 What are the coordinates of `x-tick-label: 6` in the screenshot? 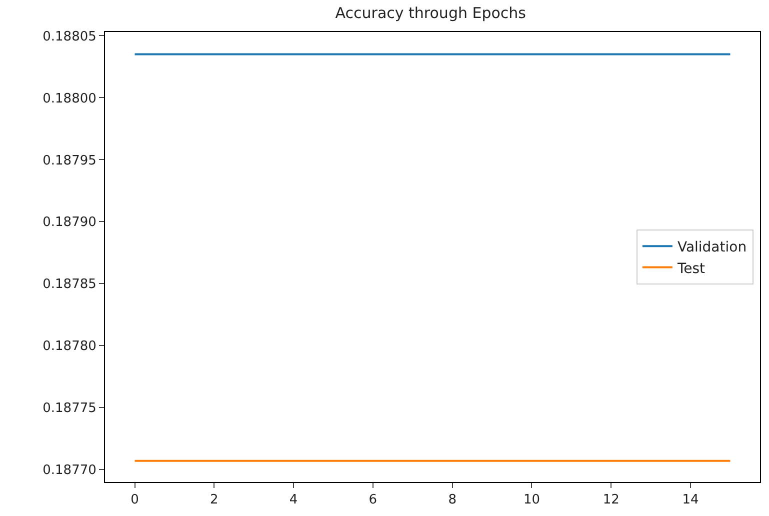 It's located at (373, 500).